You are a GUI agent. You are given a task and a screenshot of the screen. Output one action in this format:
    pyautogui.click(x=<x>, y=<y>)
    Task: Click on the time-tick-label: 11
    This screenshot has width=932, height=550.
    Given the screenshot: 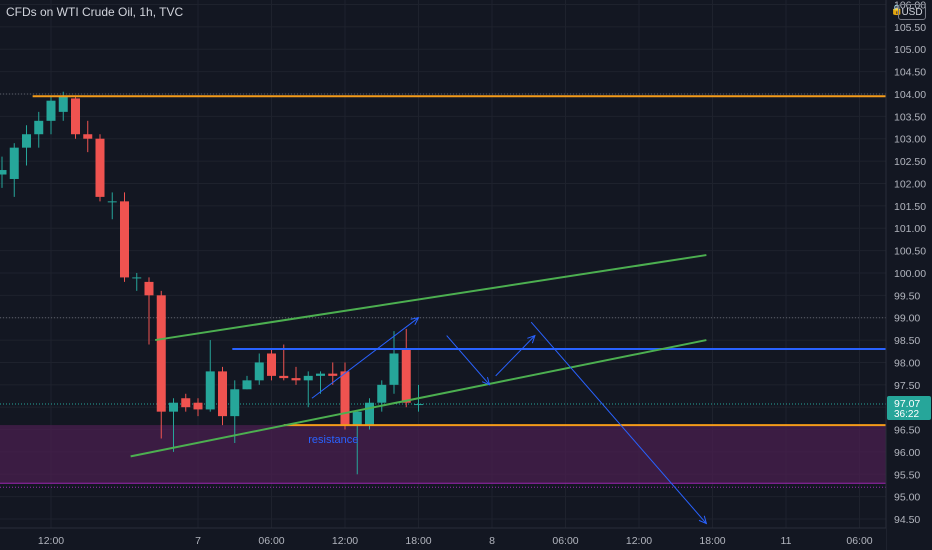 What is the action you would take?
    pyautogui.click(x=786, y=541)
    